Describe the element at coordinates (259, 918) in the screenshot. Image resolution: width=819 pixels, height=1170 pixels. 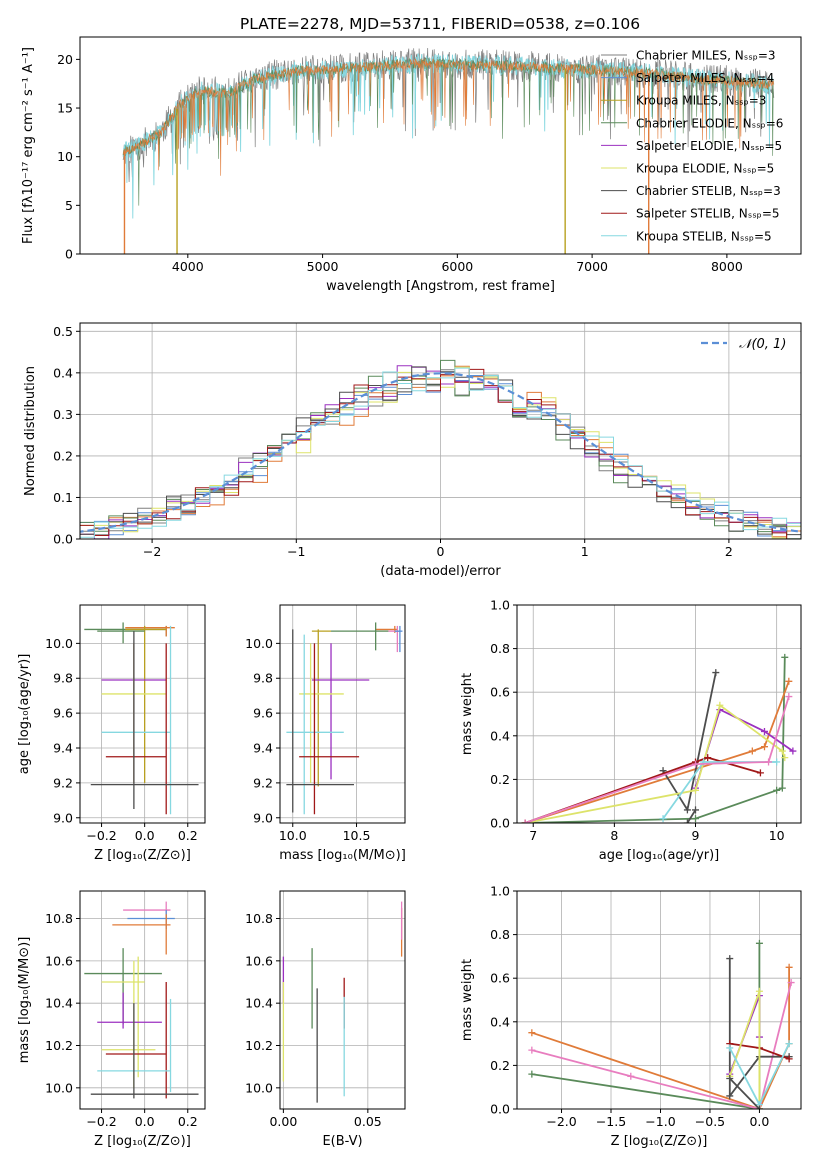
I see `y-tick-label: 10.8` at that location.